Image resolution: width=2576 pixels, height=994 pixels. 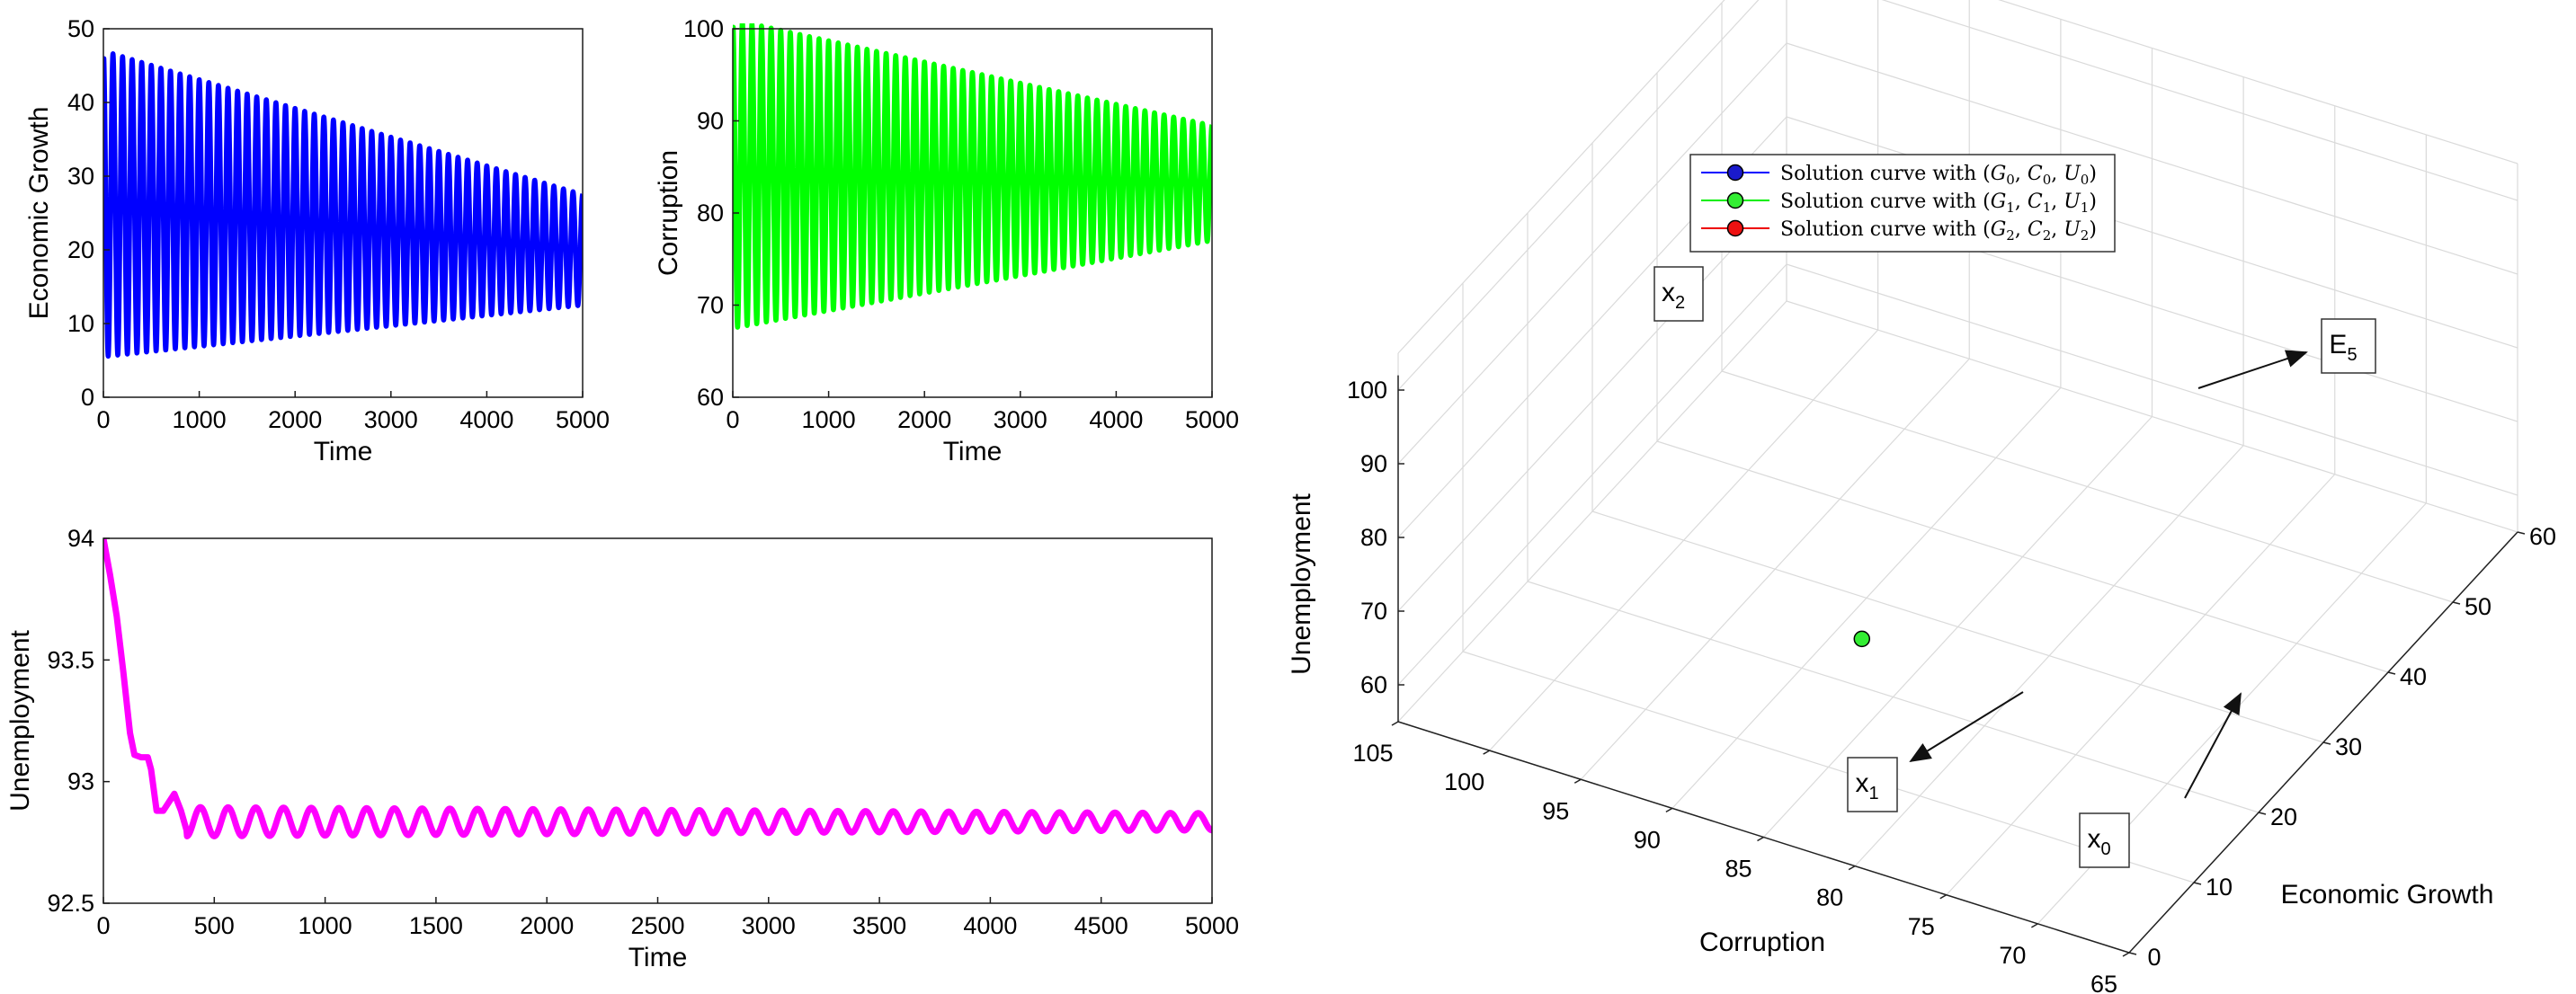 What do you see at coordinates (1674, 296) in the screenshot?
I see `callout-label: x2` at bounding box center [1674, 296].